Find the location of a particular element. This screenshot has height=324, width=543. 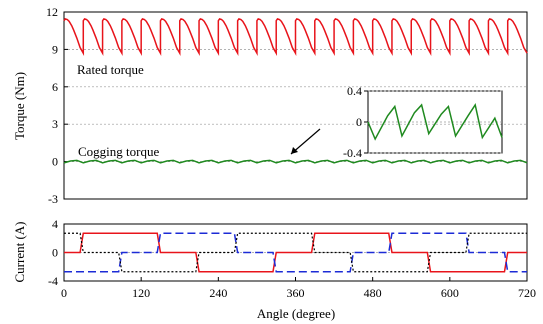

x-tick-label: 240 is located at coordinates (218, 293).